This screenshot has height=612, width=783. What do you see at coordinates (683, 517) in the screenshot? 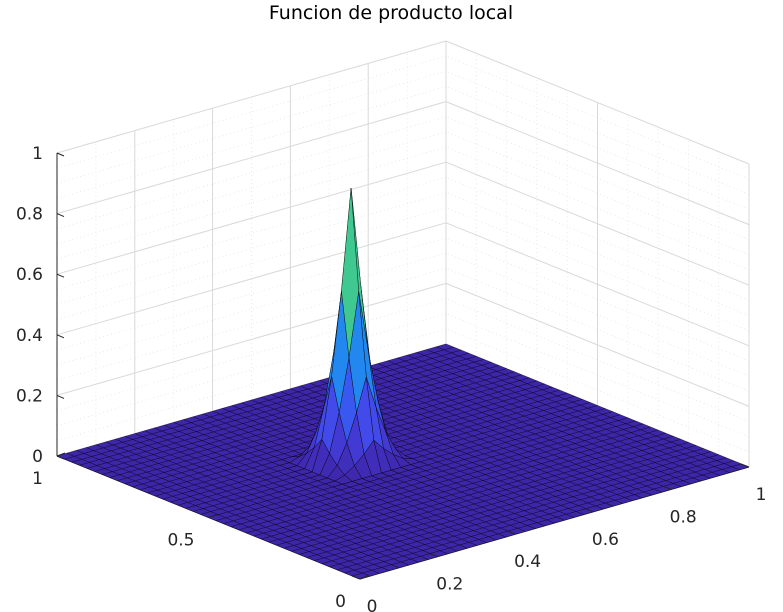
I see `x-tick-label: 0.8` at bounding box center [683, 517].